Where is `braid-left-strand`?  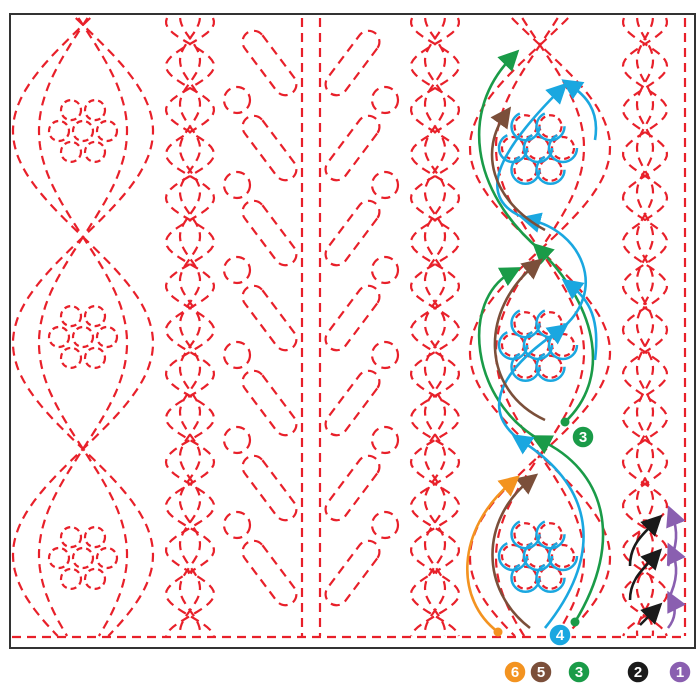
braid-left-strand is located at coordinates (190, 327).